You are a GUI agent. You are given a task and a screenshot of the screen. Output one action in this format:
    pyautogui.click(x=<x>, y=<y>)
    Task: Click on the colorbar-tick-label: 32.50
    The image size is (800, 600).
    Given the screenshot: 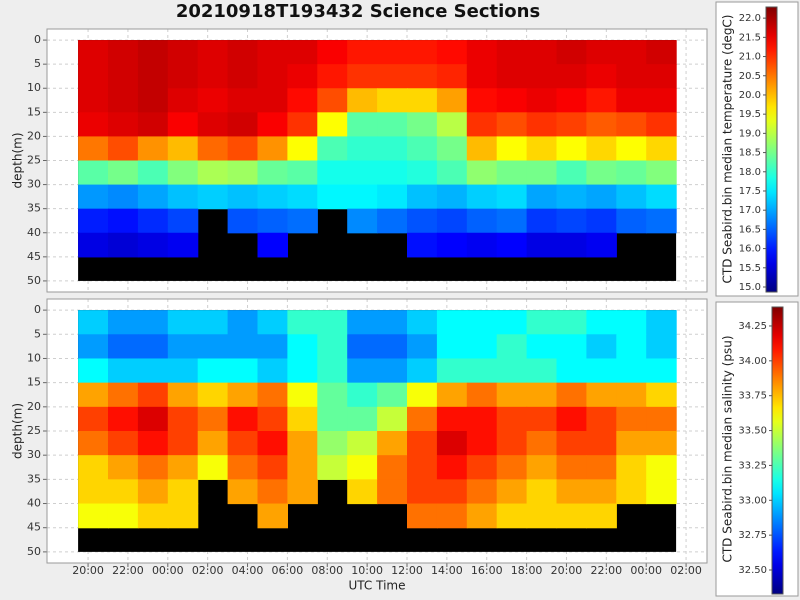 What is the action you would take?
    pyautogui.click(x=752, y=570)
    